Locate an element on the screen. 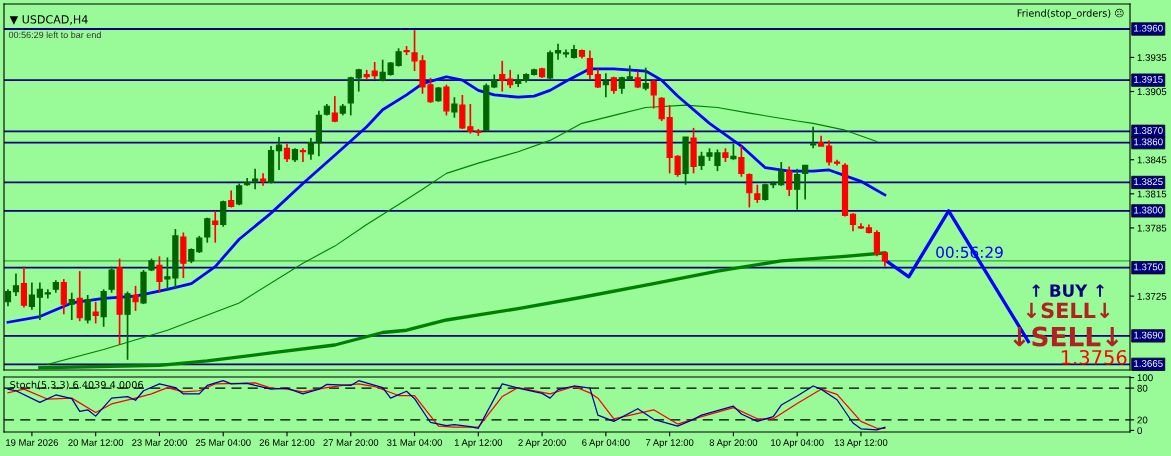  x-tick-label: 7 Apr 12:00 is located at coordinates (669, 443).